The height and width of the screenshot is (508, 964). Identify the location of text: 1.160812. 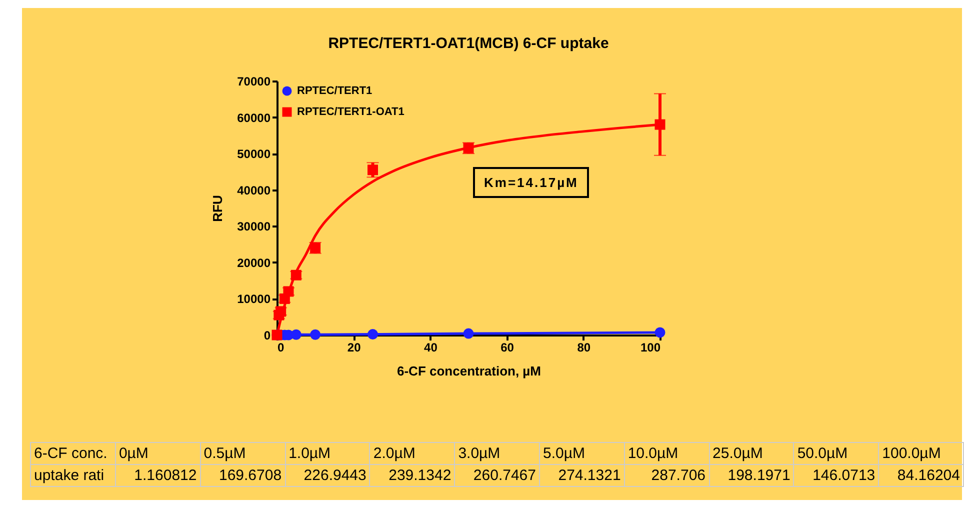
(157, 475).